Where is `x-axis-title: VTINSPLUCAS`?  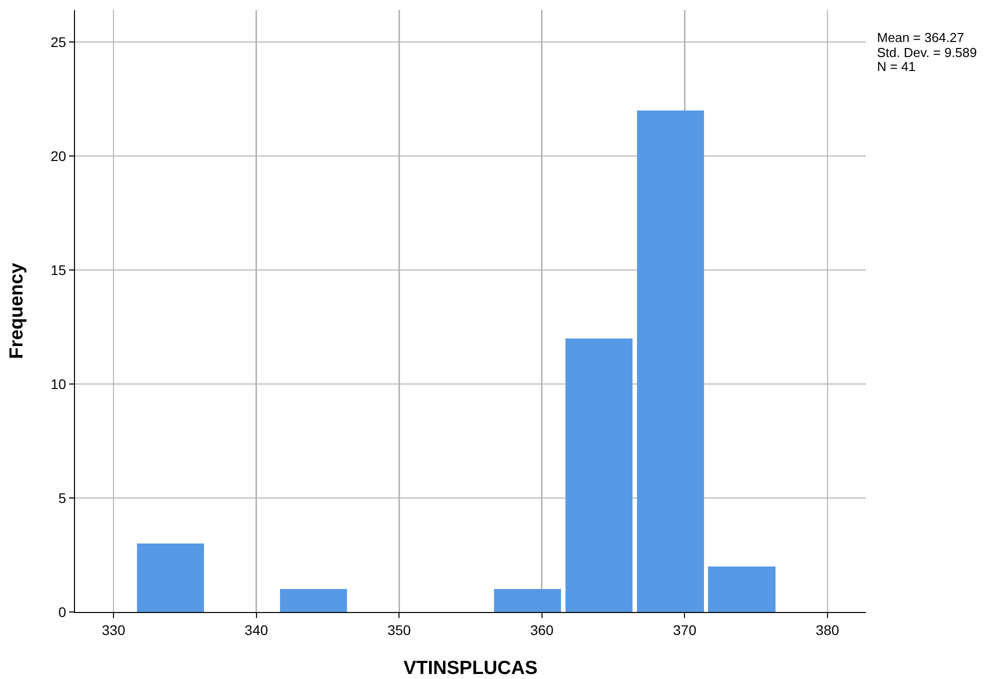
x-axis-title: VTINSPLUCAS is located at coordinates (470, 668).